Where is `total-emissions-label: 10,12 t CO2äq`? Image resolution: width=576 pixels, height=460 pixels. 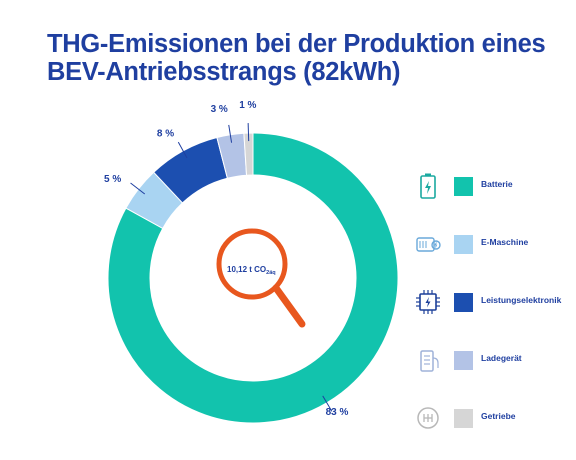
total-emissions-label: 10,12 t CO2äq is located at coordinates (251, 270).